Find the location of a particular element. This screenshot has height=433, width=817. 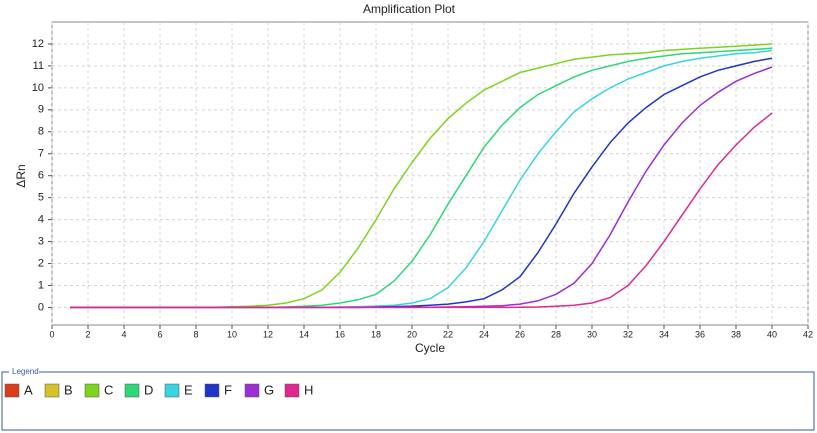

y-tick-label: 6 is located at coordinates (41, 176).